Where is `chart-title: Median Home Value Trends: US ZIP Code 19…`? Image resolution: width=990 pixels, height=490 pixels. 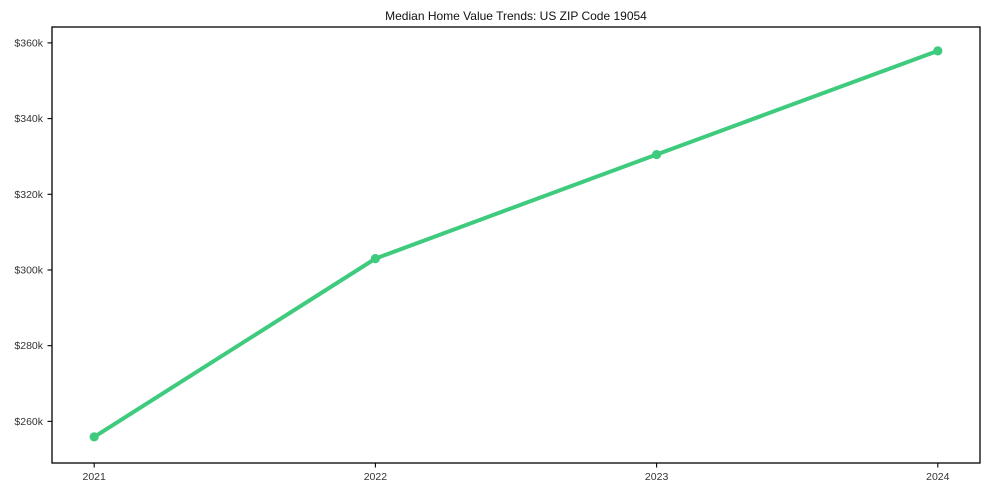 chart-title: Median Home Value Trends: US ZIP Code 19… is located at coordinates (516, 16).